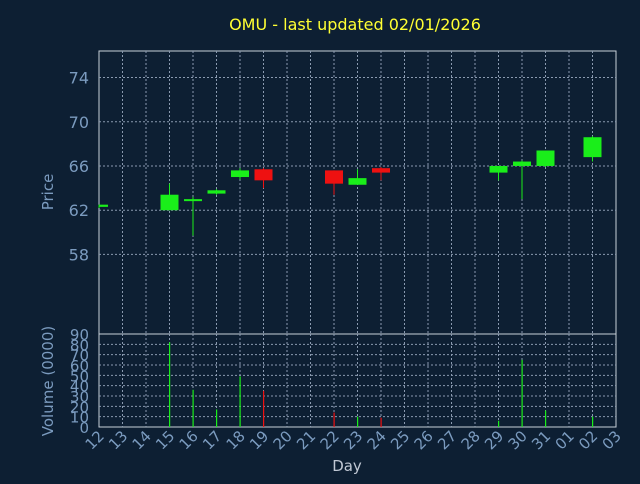 Image resolution: width=640 pixels, height=484 pixels. What do you see at coordinates (212, 440) in the screenshot?
I see `x-tick-label: 17` at bounding box center [212, 440].